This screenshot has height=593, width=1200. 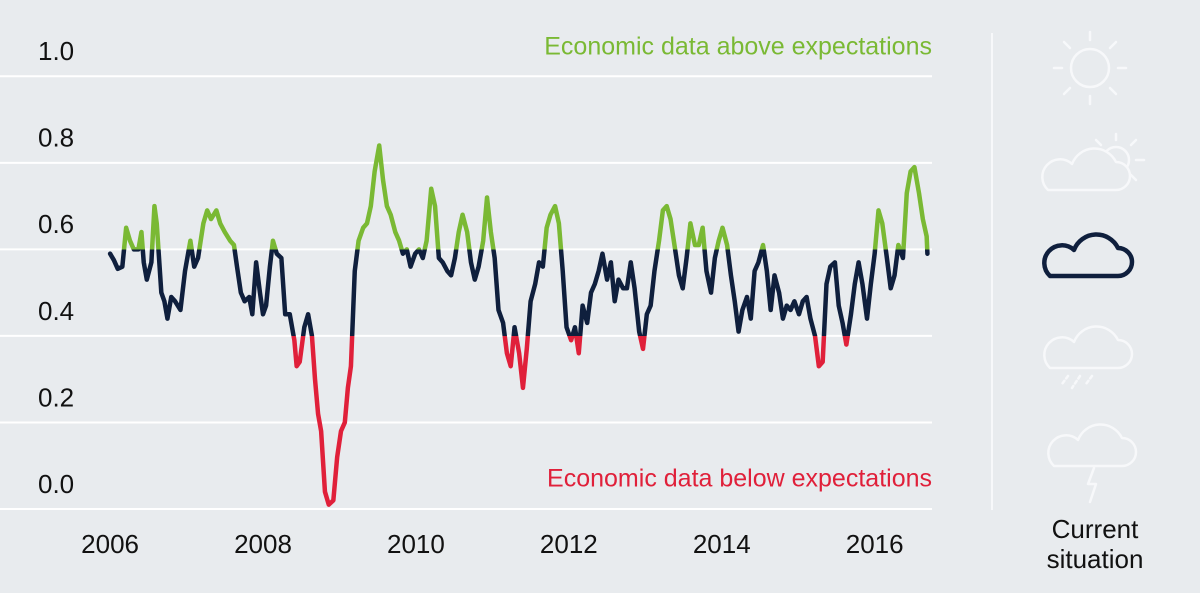 What do you see at coordinates (56, 224) in the screenshot?
I see `y-tick-label: 0.6` at bounding box center [56, 224].